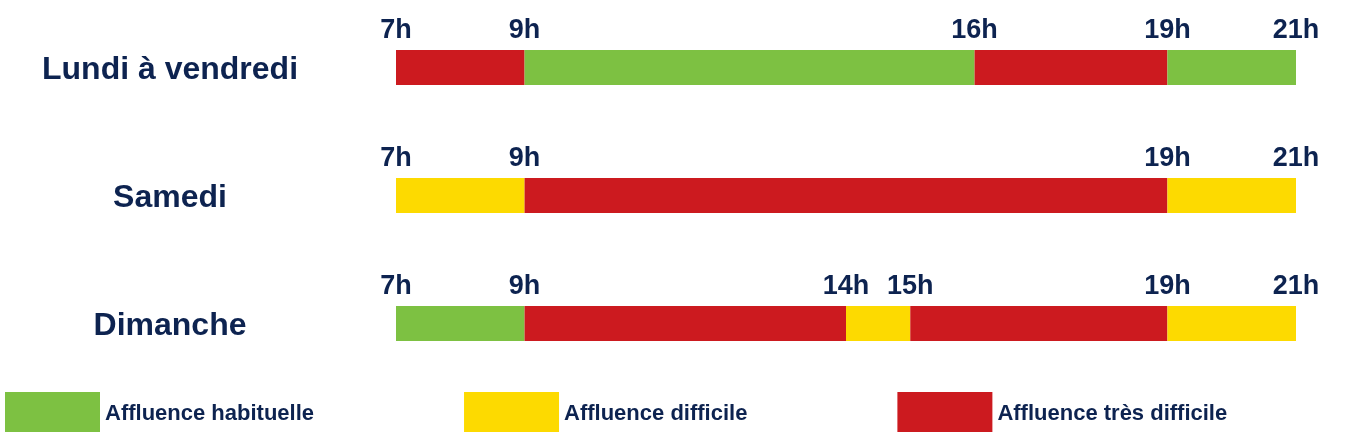 The height and width of the screenshot is (438, 1352). I want to click on legend-label: Affluence difficile, so click(656, 412).